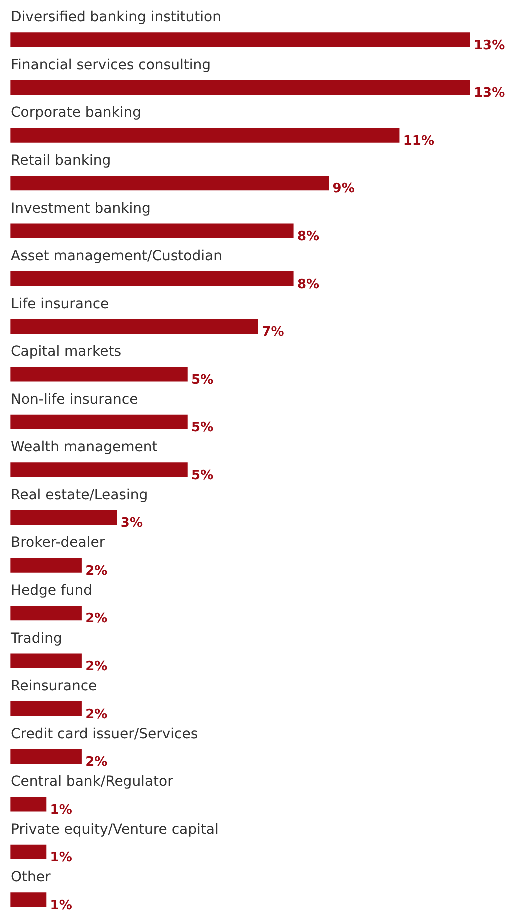 The width and height of the screenshot is (509, 916). Describe the element at coordinates (343, 189) in the screenshot. I see `data-label: 9%` at that location.